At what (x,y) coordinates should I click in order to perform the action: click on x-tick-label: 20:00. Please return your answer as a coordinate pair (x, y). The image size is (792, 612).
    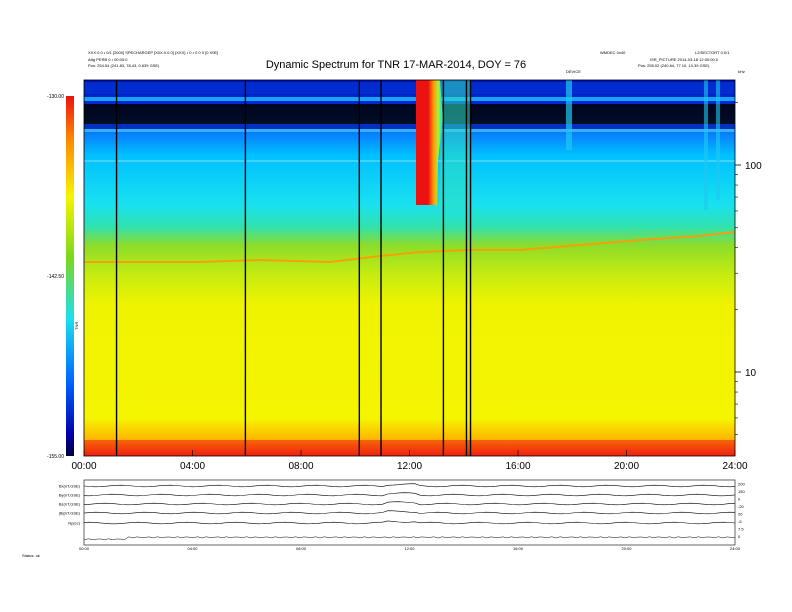
    Looking at the image, I should click on (626, 466).